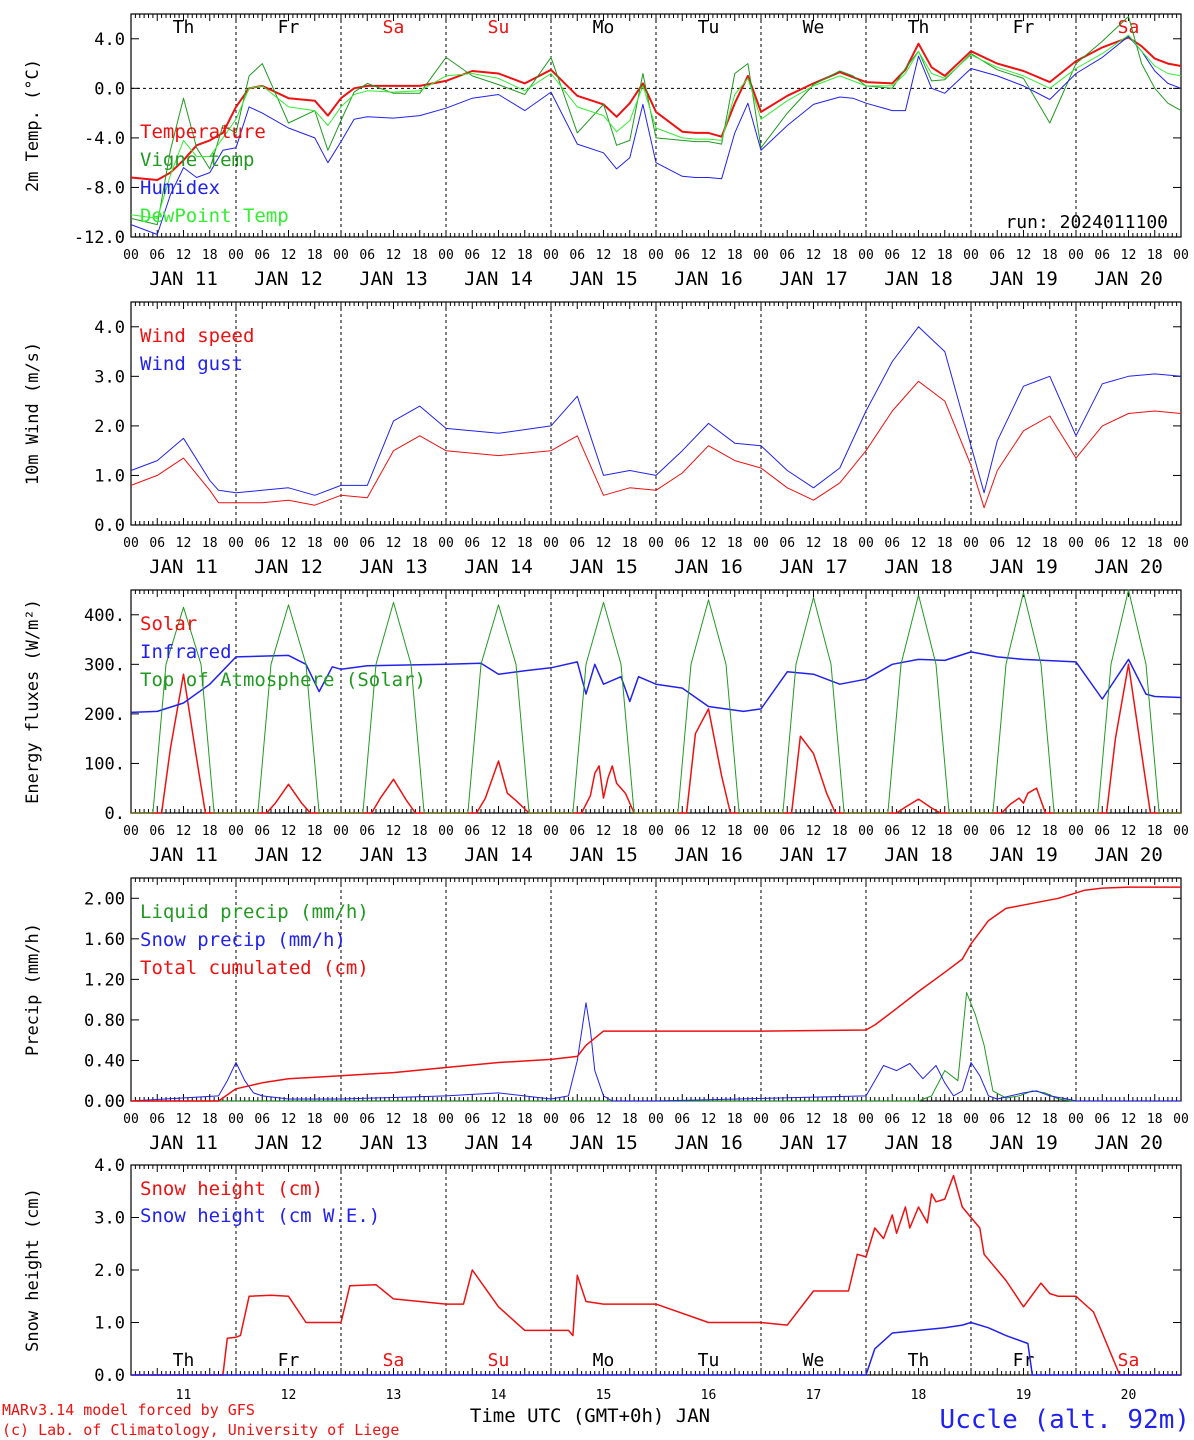 This screenshot has width=1194, height=1440. What do you see at coordinates (604, 1395) in the screenshot?
I see `day-number-label: 15` at bounding box center [604, 1395].